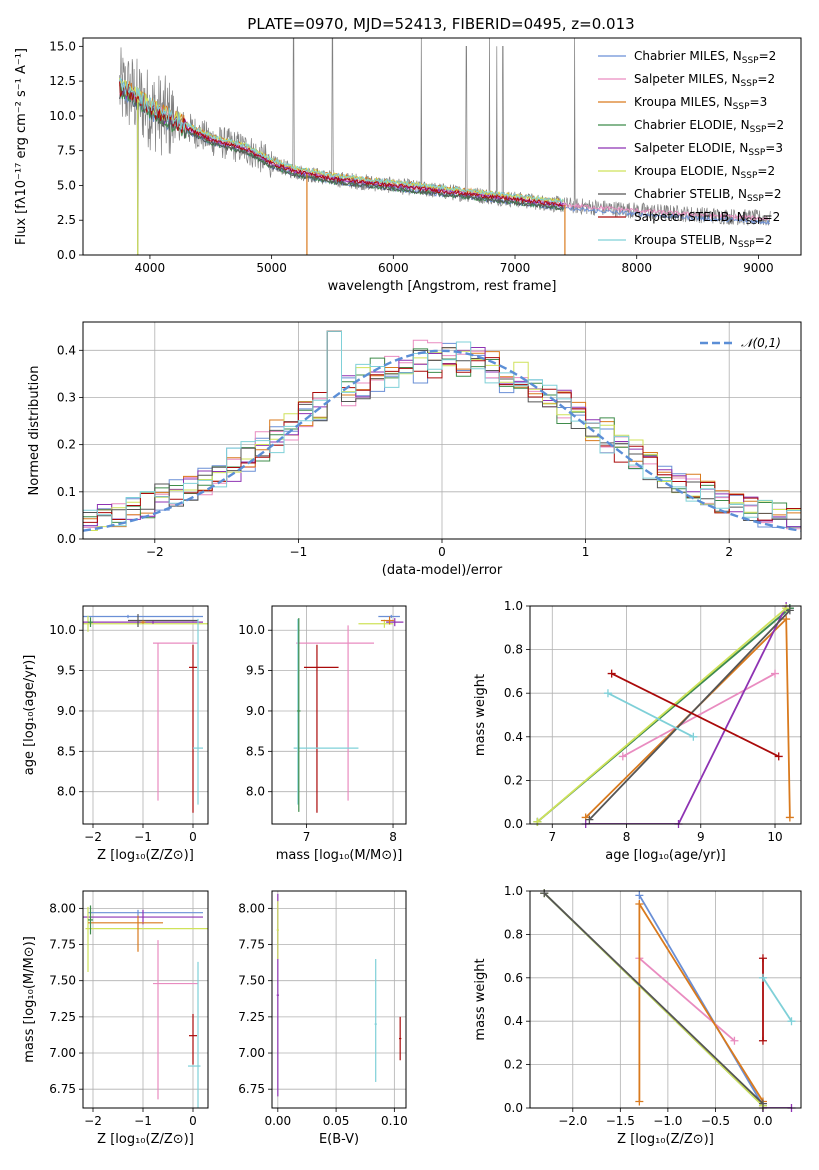 The height and width of the screenshot is (1170, 819). What do you see at coordinates (145, 1139) in the screenshot?
I see `x-axis-label: Z [log₁₀(Z/Z⊙)]` at bounding box center [145, 1139].